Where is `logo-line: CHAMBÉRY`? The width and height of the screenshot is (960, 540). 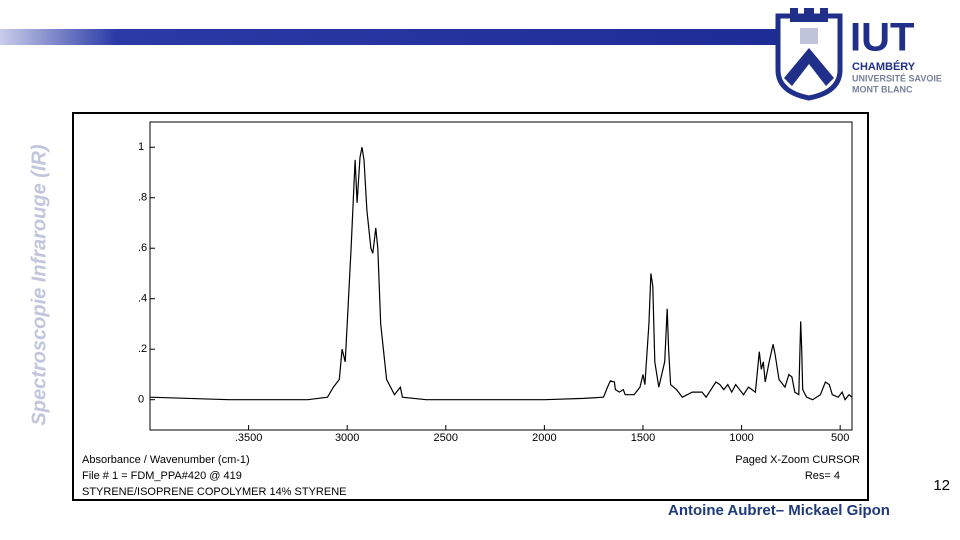
logo-line: CHAMBÉRY is located at coordinates (884, 66).